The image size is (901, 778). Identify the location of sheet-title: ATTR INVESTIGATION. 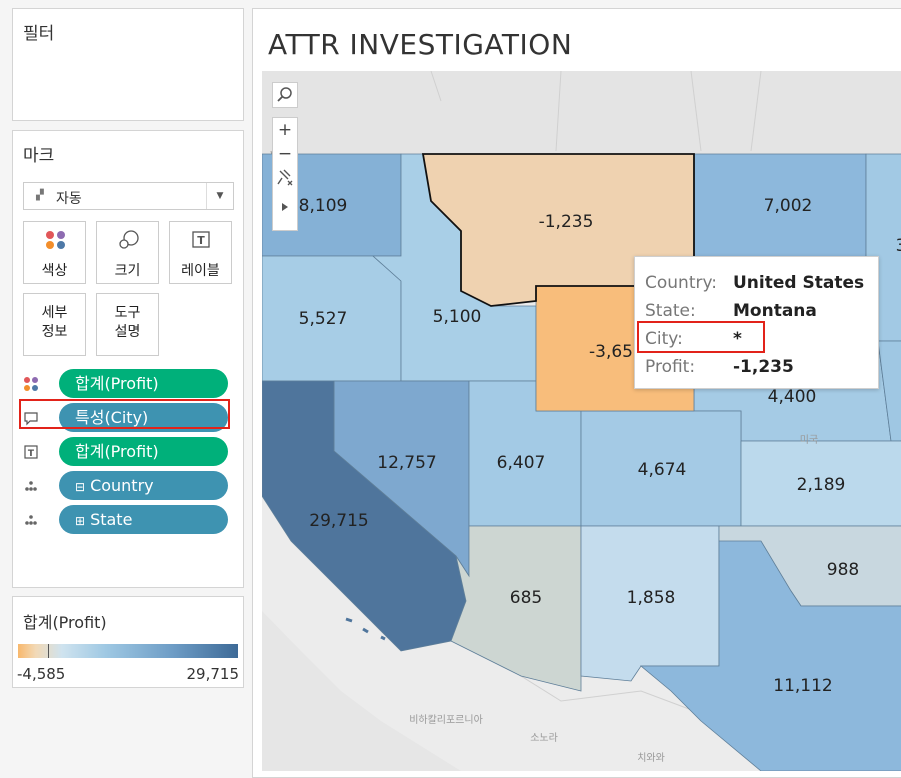
(420, 44).